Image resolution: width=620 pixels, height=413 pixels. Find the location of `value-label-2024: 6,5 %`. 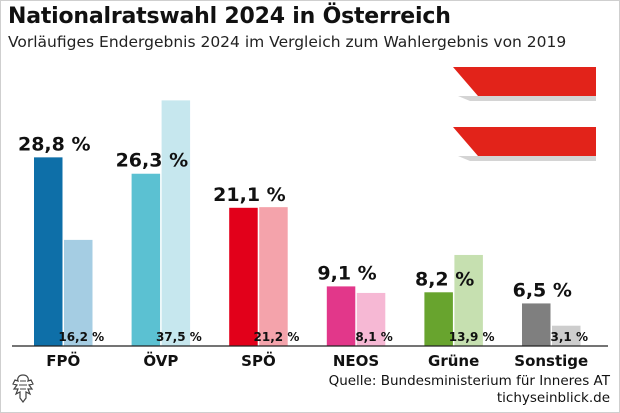

value-label-2024: 6,5 % is located at coordinates (542, 290).